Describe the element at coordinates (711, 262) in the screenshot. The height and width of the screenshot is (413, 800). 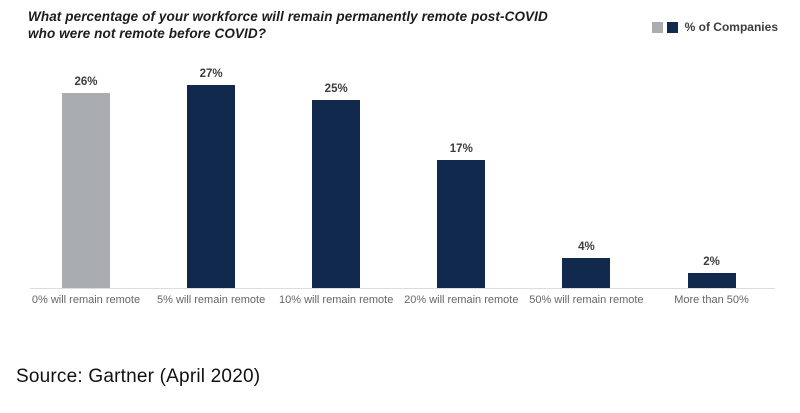
I see `bar-value-label: 2%` at that location.